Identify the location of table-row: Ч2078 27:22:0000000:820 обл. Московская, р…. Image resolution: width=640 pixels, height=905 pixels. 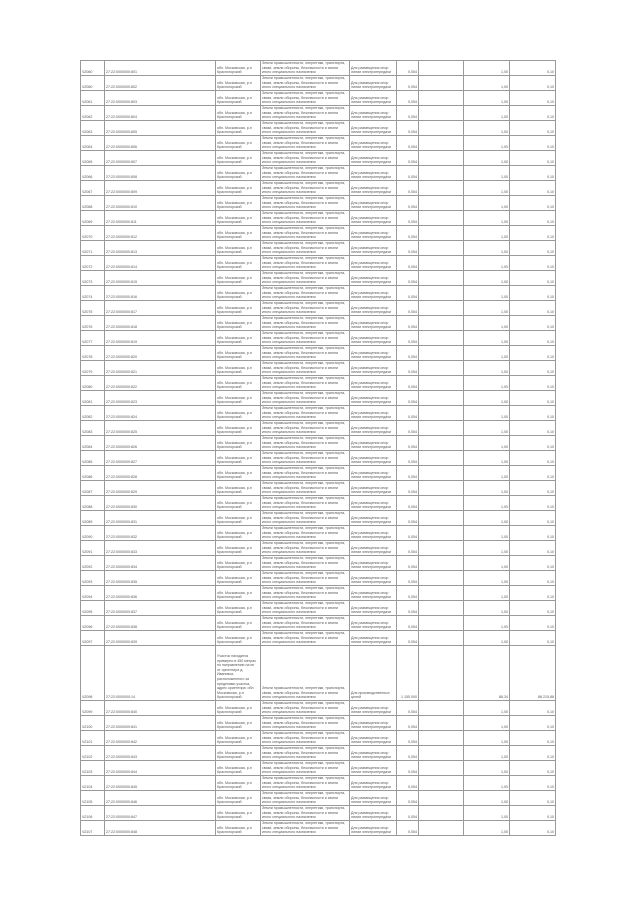
(318, 353).